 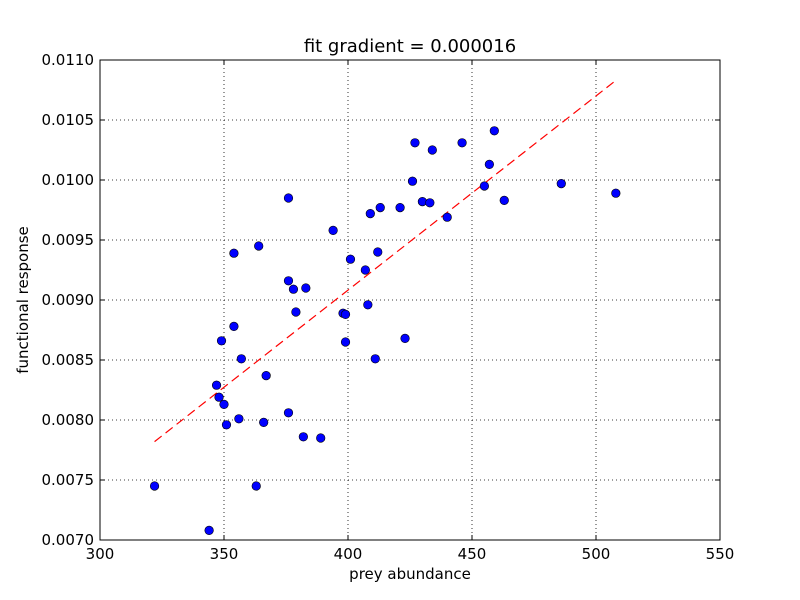 What do you see at coordinates (68, 360) in the screenshot?
I see `y-tick-label: 0.0085` at bounding box center [68, 360].